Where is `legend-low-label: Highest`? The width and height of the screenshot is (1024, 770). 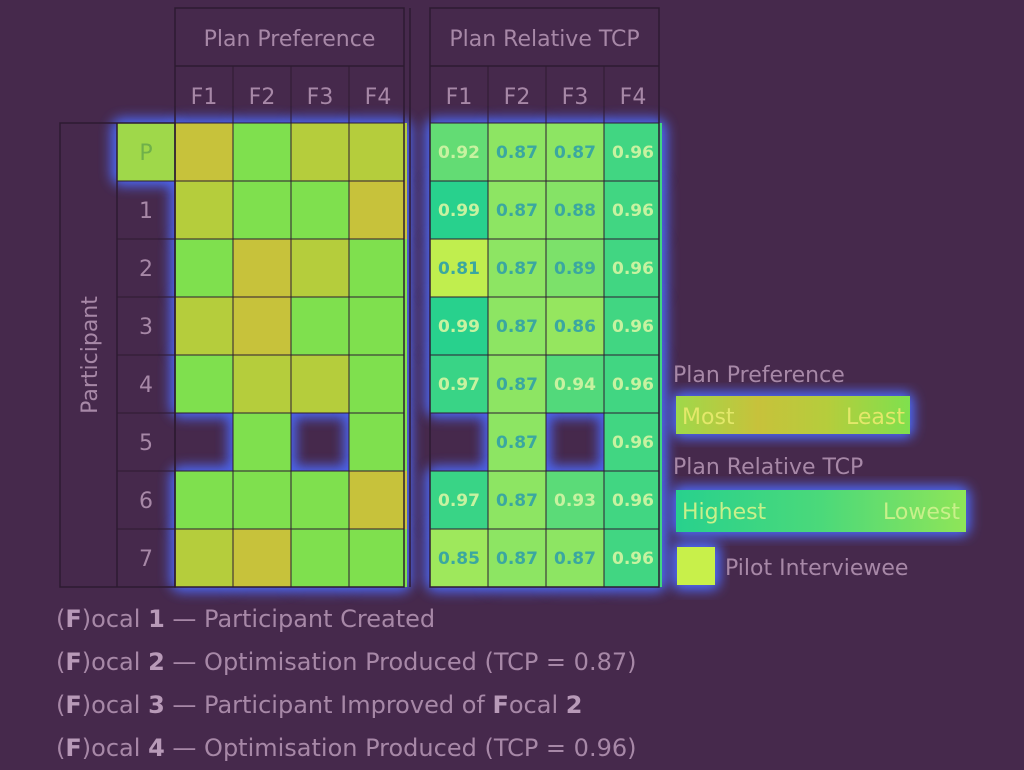
legend-low-label: Highest is located at coordinates (724, 512).